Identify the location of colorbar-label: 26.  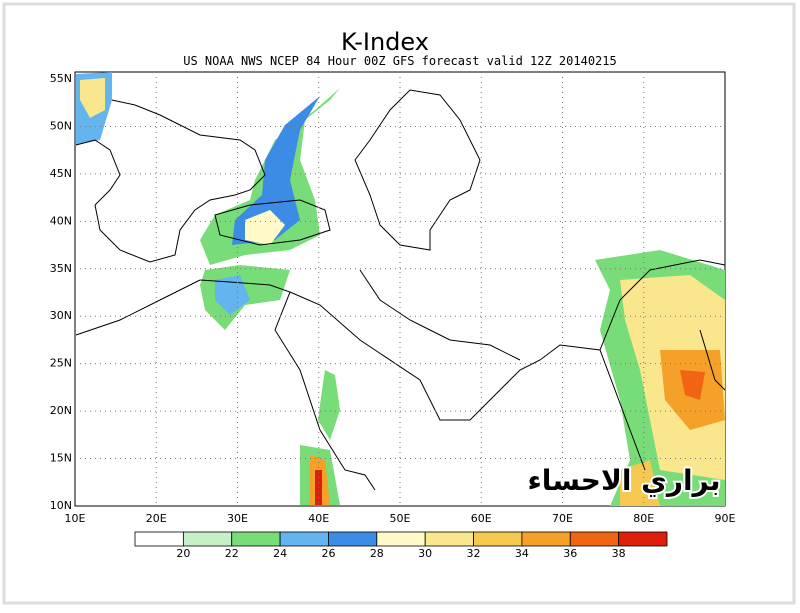
(328, 553).